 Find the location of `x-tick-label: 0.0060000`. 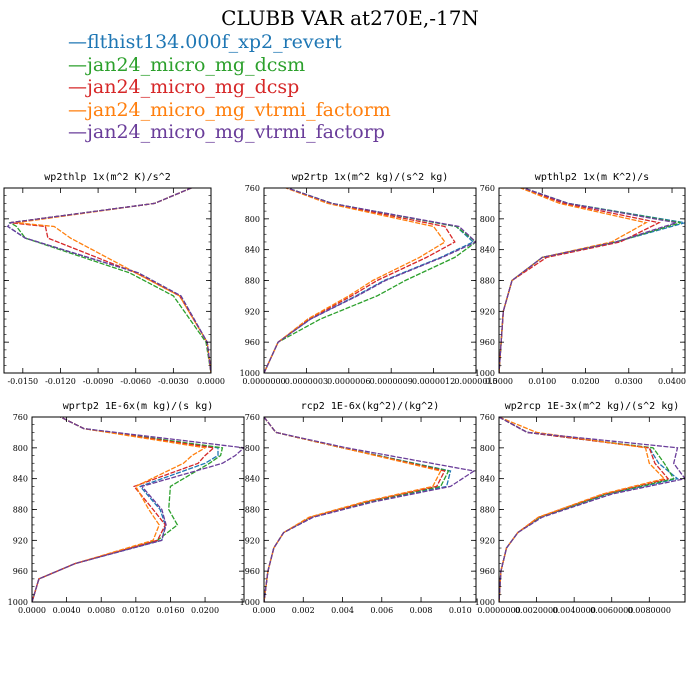

x-tick-label: 0.0060000 is located at coordinates (611, 610).